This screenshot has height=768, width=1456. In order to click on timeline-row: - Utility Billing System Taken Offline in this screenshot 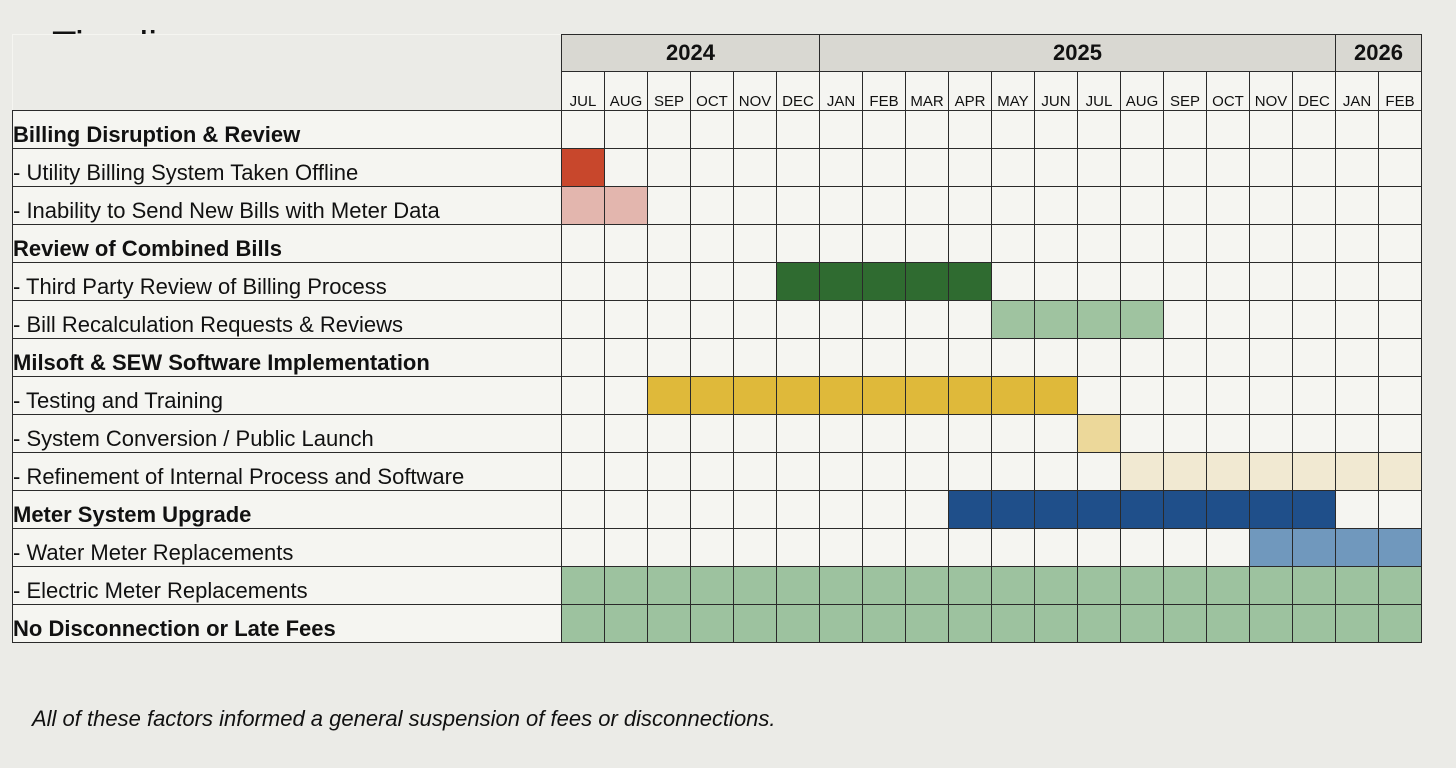, I will do `click(717, 167)`.